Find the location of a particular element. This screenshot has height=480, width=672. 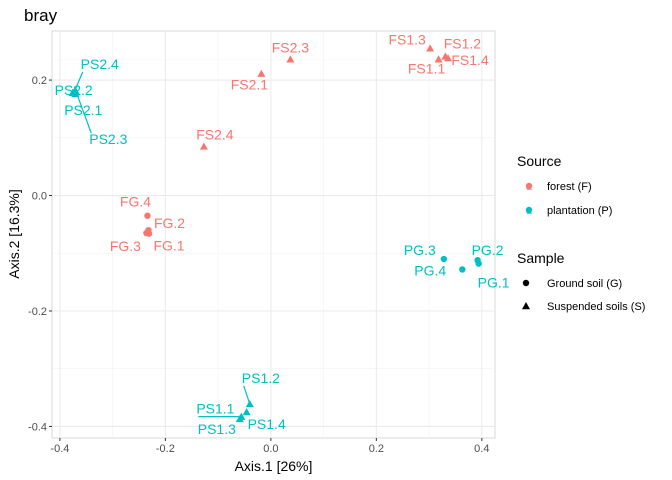

label-fs1-1: FS1.1 is located at coordinates (427, 68).